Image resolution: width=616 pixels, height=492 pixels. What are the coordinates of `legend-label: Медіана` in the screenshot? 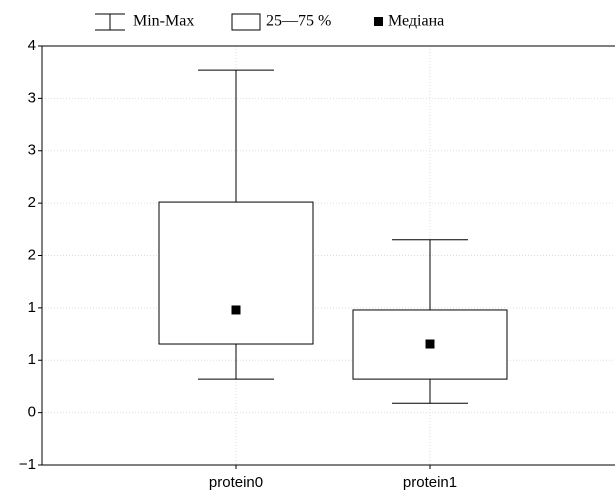 It's located at (416, 21).